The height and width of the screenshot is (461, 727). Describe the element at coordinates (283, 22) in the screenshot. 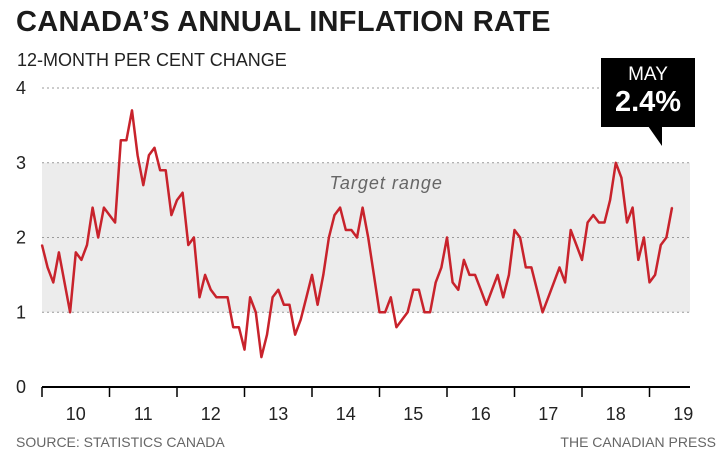

I see `chart-title: CANADA’S ANNUAL INFLATION RATE` at that location.